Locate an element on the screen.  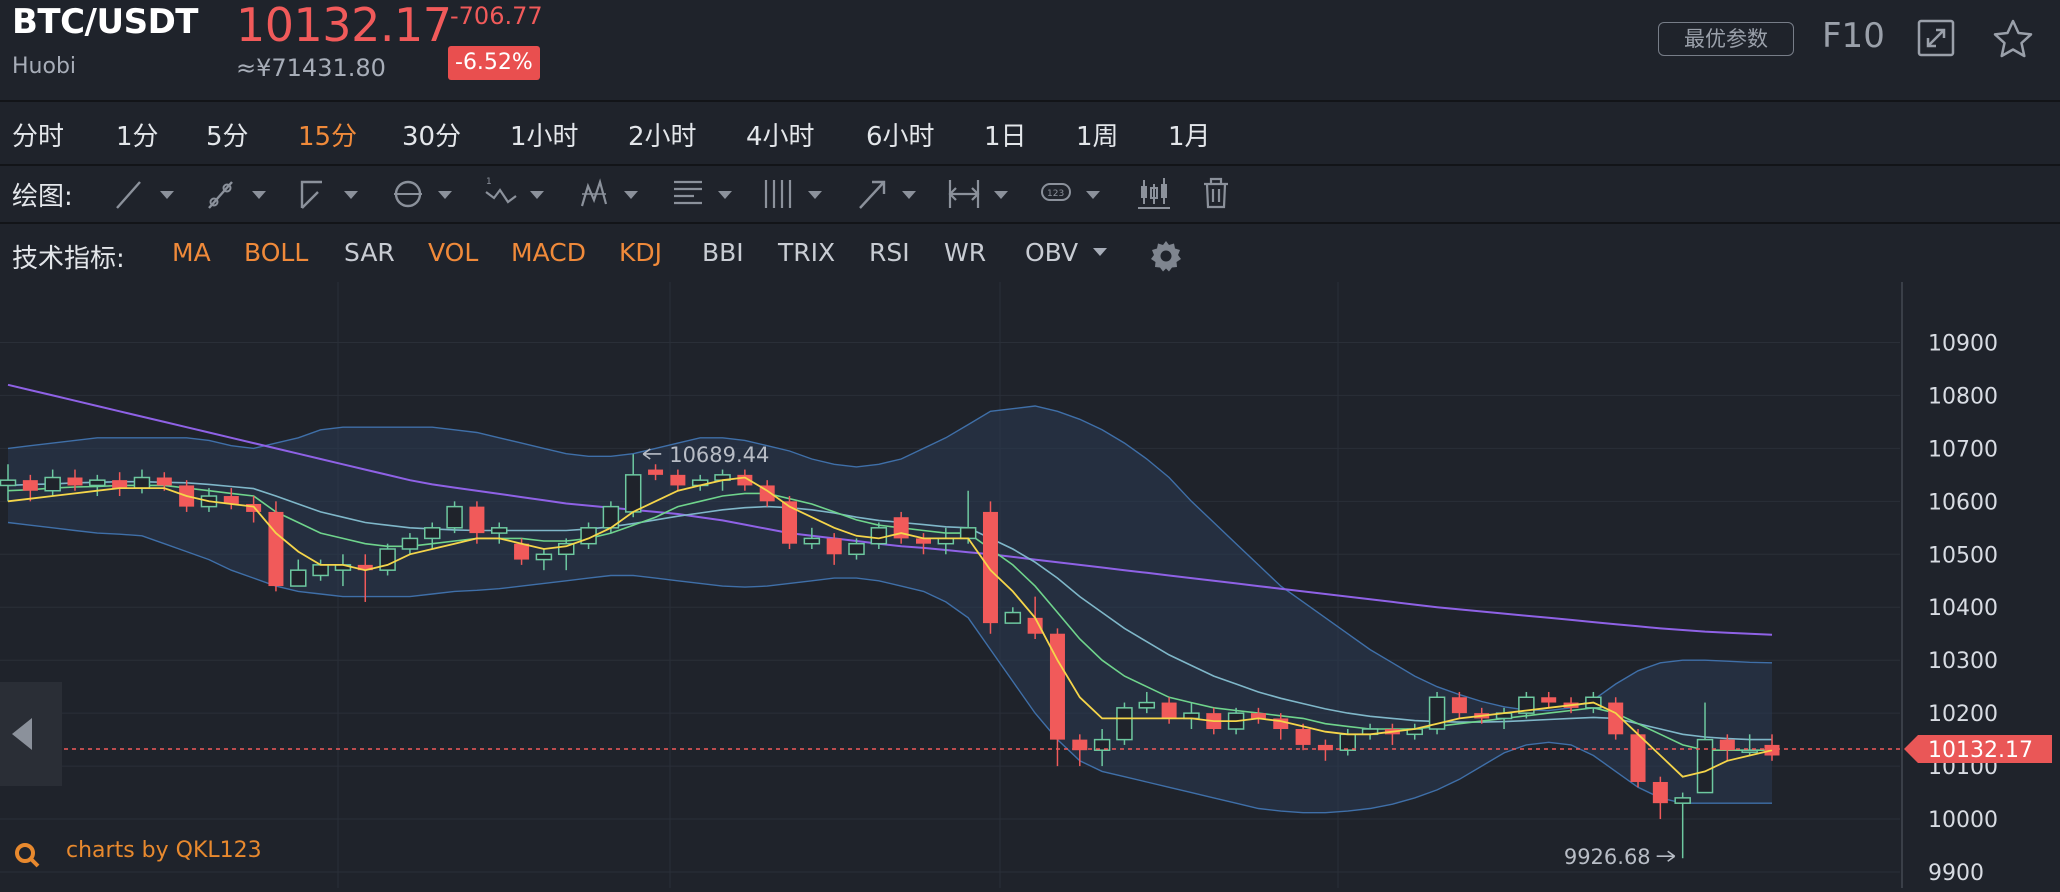
wave-tool-icon: 1 is located at coordinates (517, 192).